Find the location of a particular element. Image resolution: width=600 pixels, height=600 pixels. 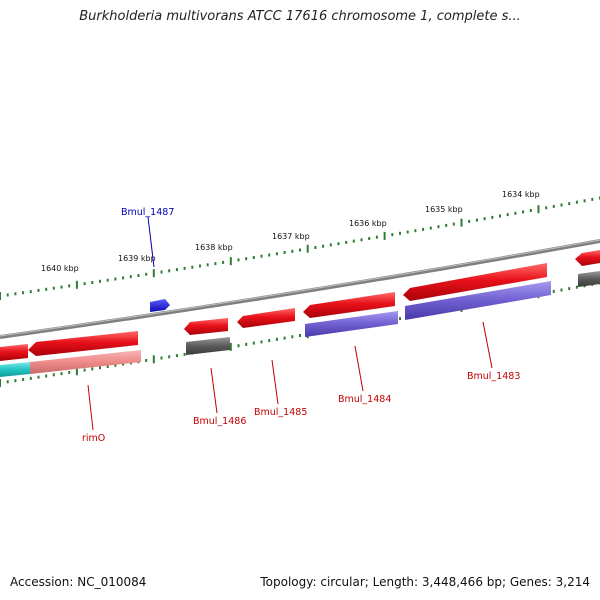

gene-label-bmul-1486: Bmul_1486 is located at coordinates (219, 421).